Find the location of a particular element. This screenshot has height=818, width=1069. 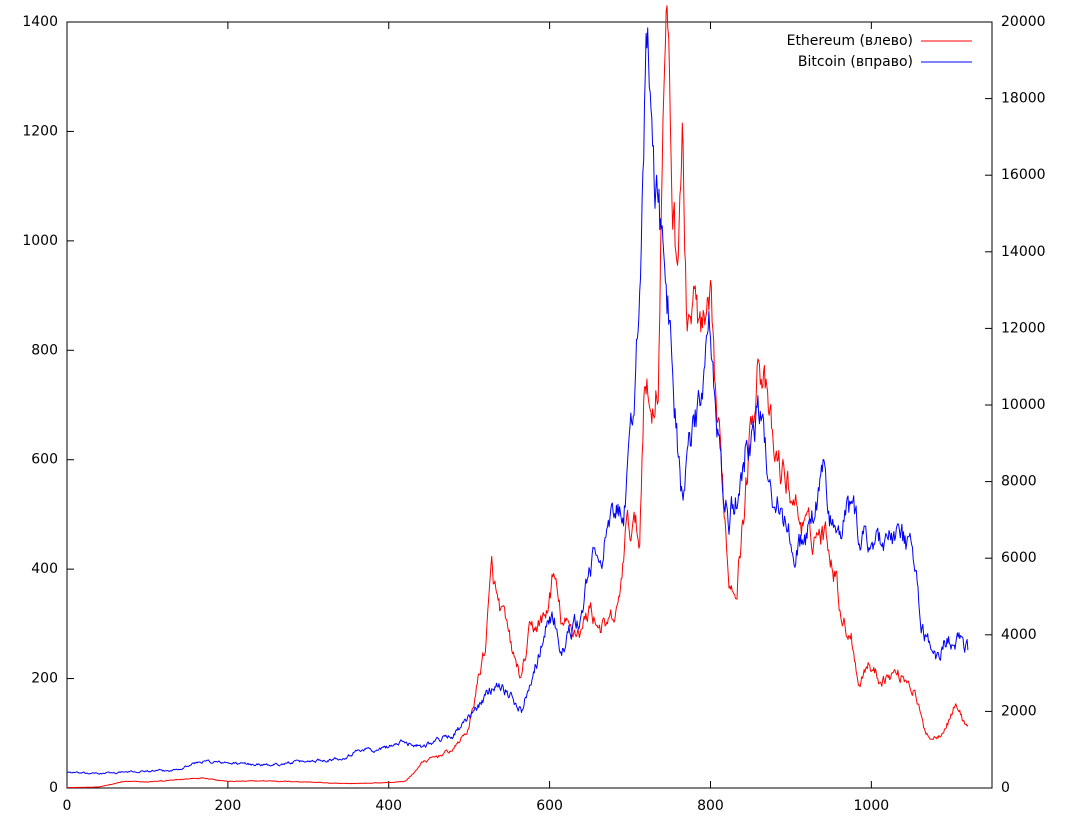

y2-tick-label: 10000 is located at coordinates (1023, 405).